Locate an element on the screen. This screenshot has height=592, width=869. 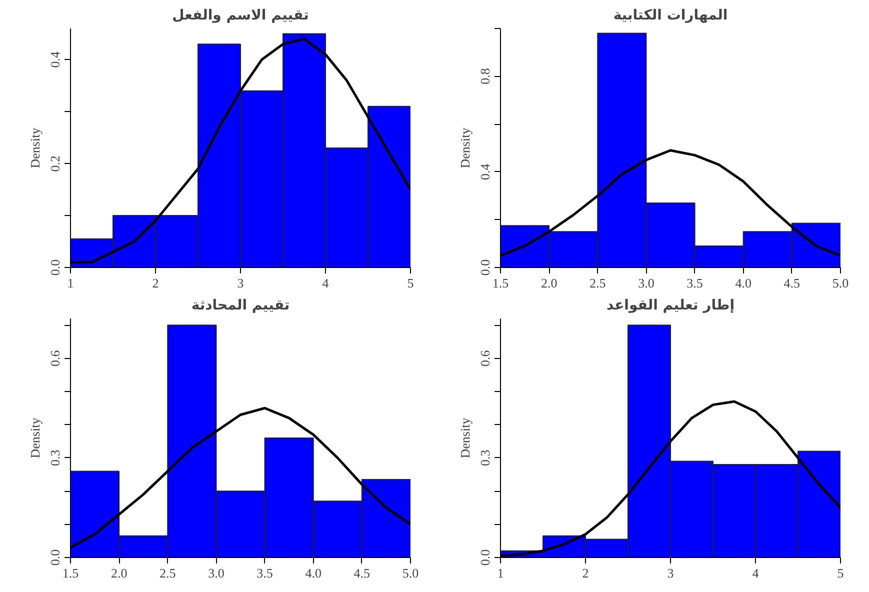
y-tick-label: 0.8 is located at coordinates (485, 76).